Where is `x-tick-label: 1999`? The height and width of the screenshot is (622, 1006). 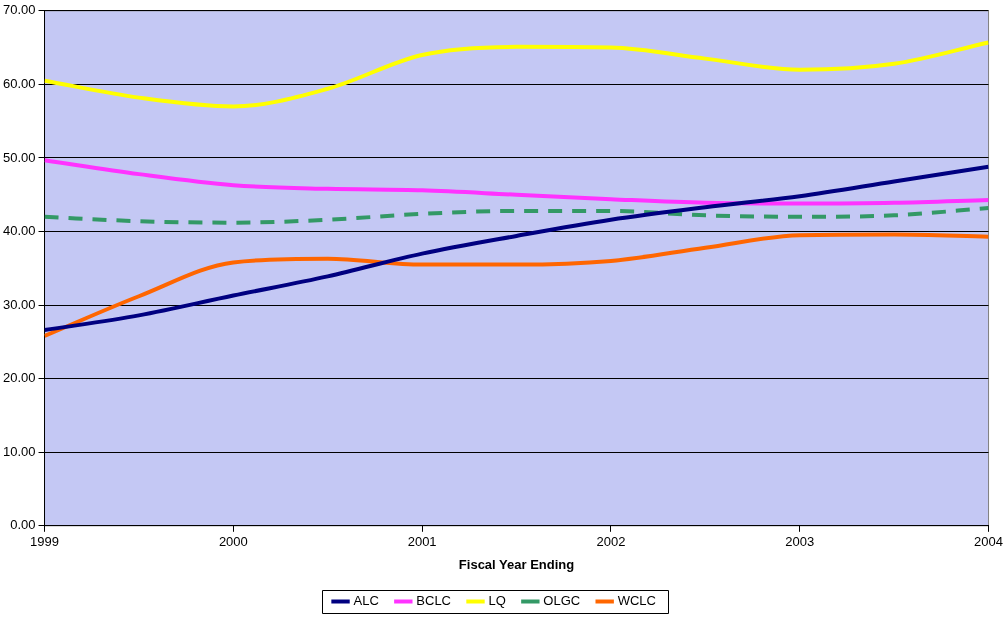 x-tick-label: 1999 is located at coordinates (44, 542).